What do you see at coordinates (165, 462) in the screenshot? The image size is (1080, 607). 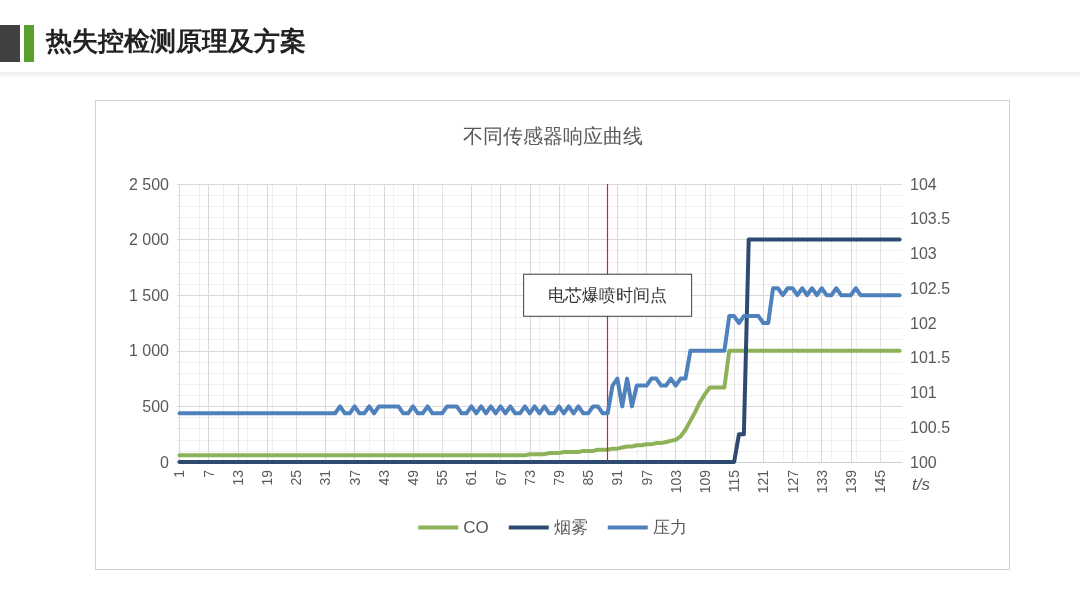 I see `y-tick-label: 0` at bounding box center [165, 462].